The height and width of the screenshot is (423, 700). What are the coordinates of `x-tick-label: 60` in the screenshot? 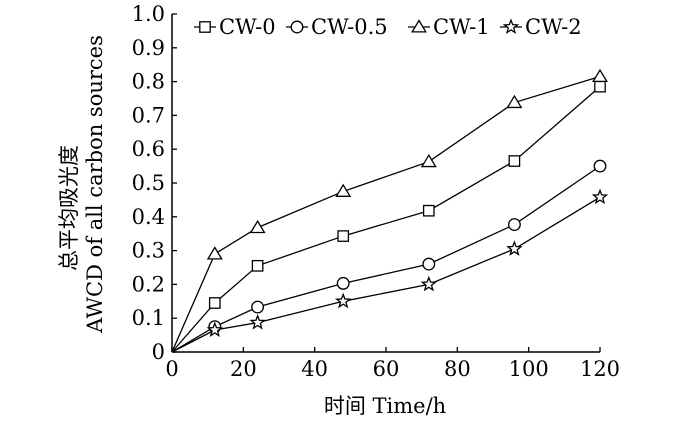 It's located at (386, 369).